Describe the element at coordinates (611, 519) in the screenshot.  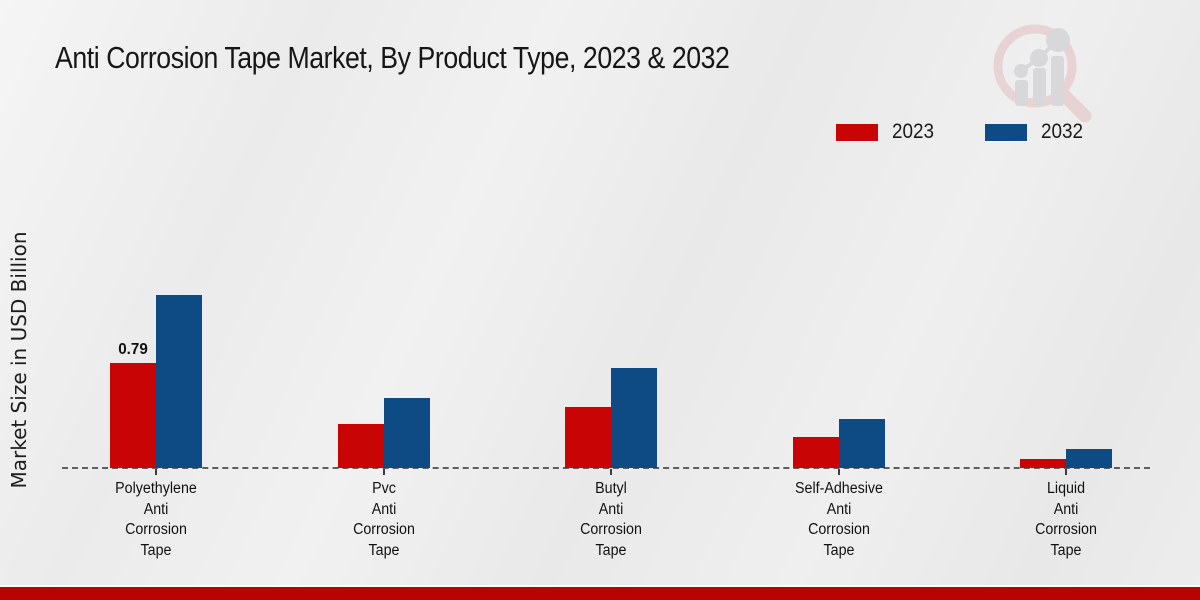
I see `x-category-label-2: Butyl Anti Corrosion Tape` at that location.